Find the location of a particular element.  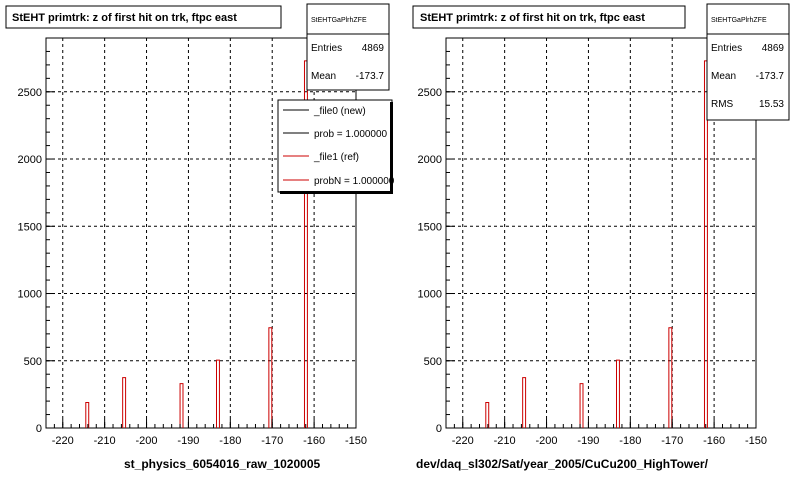

stats-rms-label: RMS is located at coordinates (722, 104).